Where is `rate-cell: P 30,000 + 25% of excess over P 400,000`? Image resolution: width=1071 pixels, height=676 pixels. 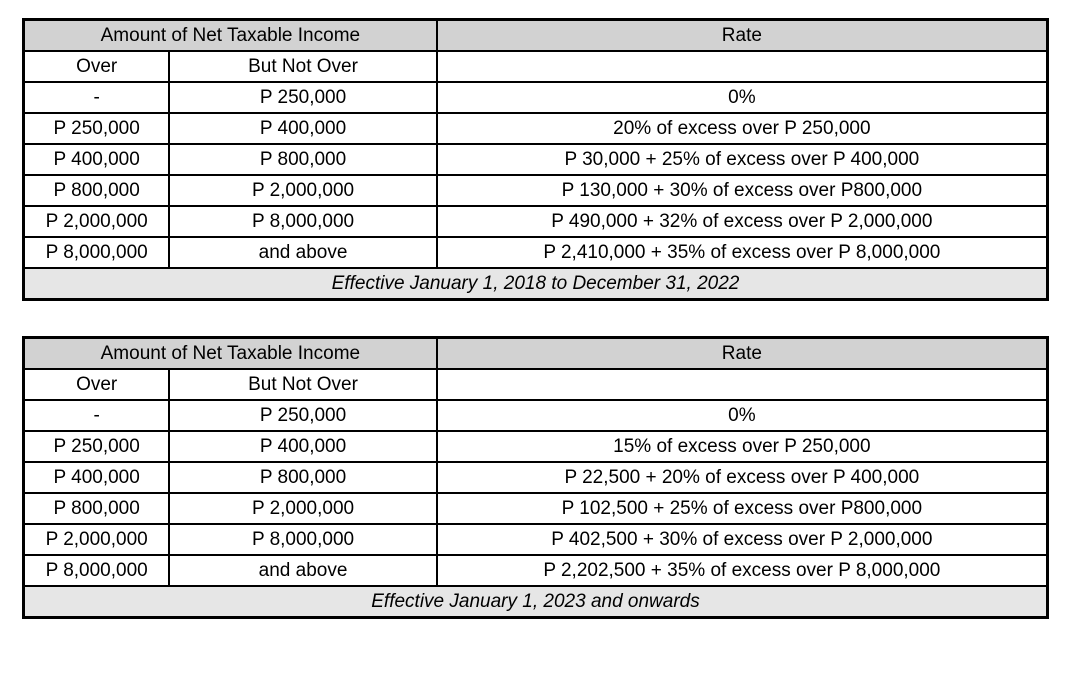 rate-cell: P 30,000 + 25% of excess over P 400,000 is located at coordinates (742, 159).